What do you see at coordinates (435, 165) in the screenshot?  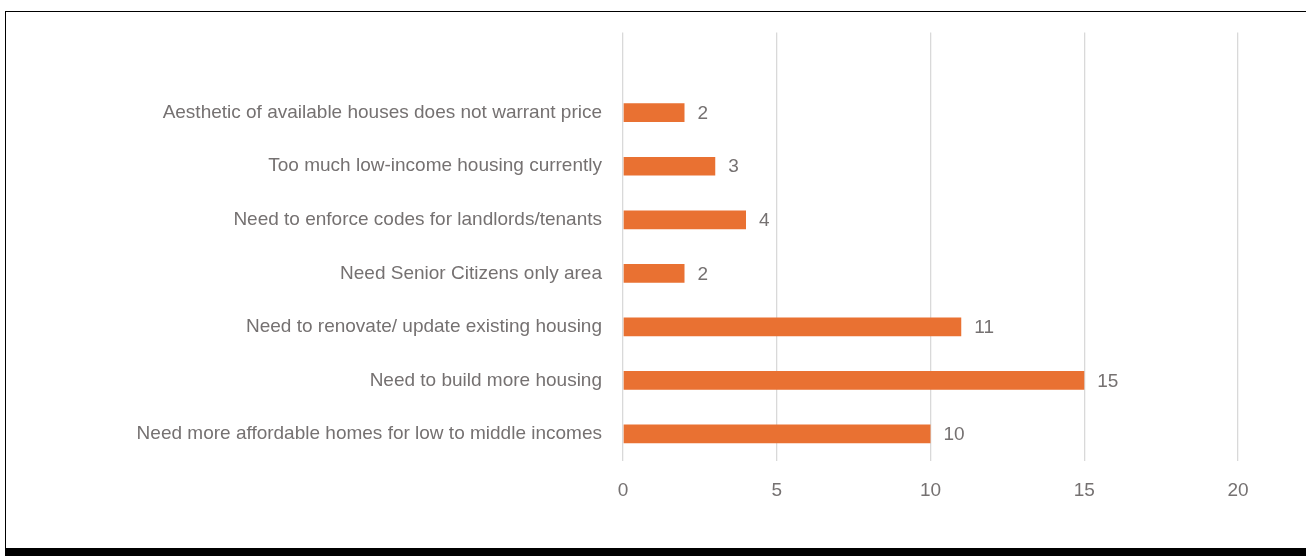 I see `y-tick-label: Too much low-income housing currently` at bounding box center [435, 165].